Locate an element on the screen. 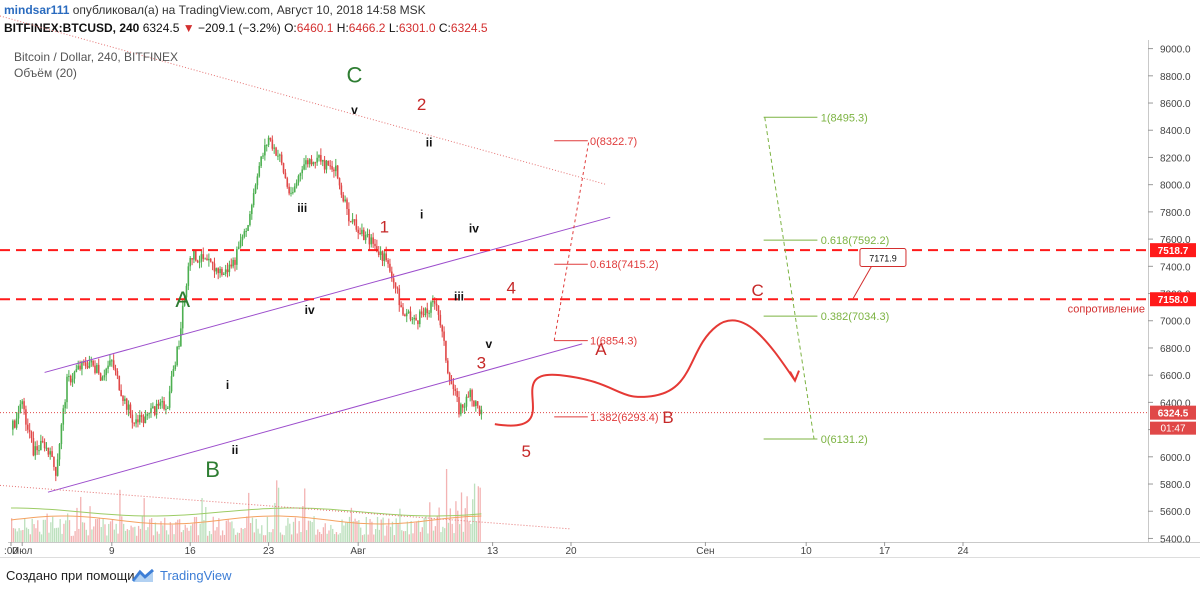 The width and height of the screenshot is (1200, 595). symbol-label: BITFINEX:BTCUSD, 240 is located at coordinates (72, 28).